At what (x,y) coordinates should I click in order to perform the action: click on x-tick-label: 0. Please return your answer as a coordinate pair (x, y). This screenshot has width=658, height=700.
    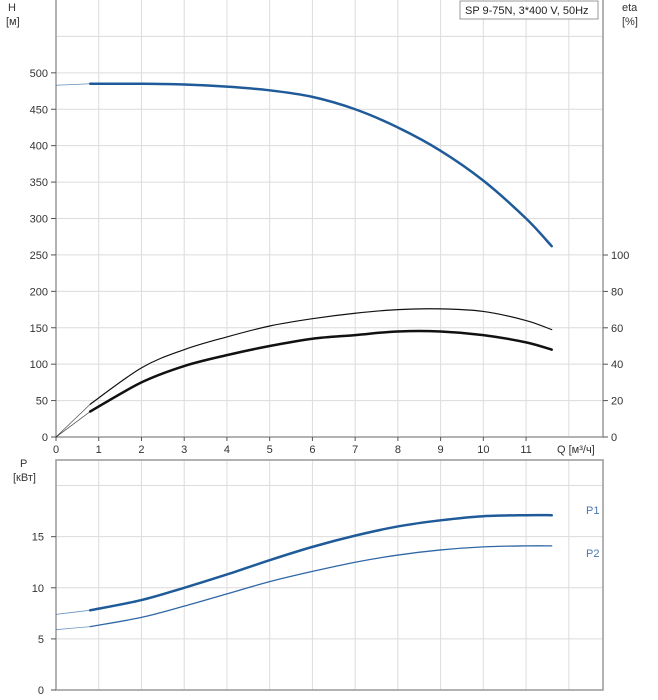
    Looking at the image, I should click on (56, 450).